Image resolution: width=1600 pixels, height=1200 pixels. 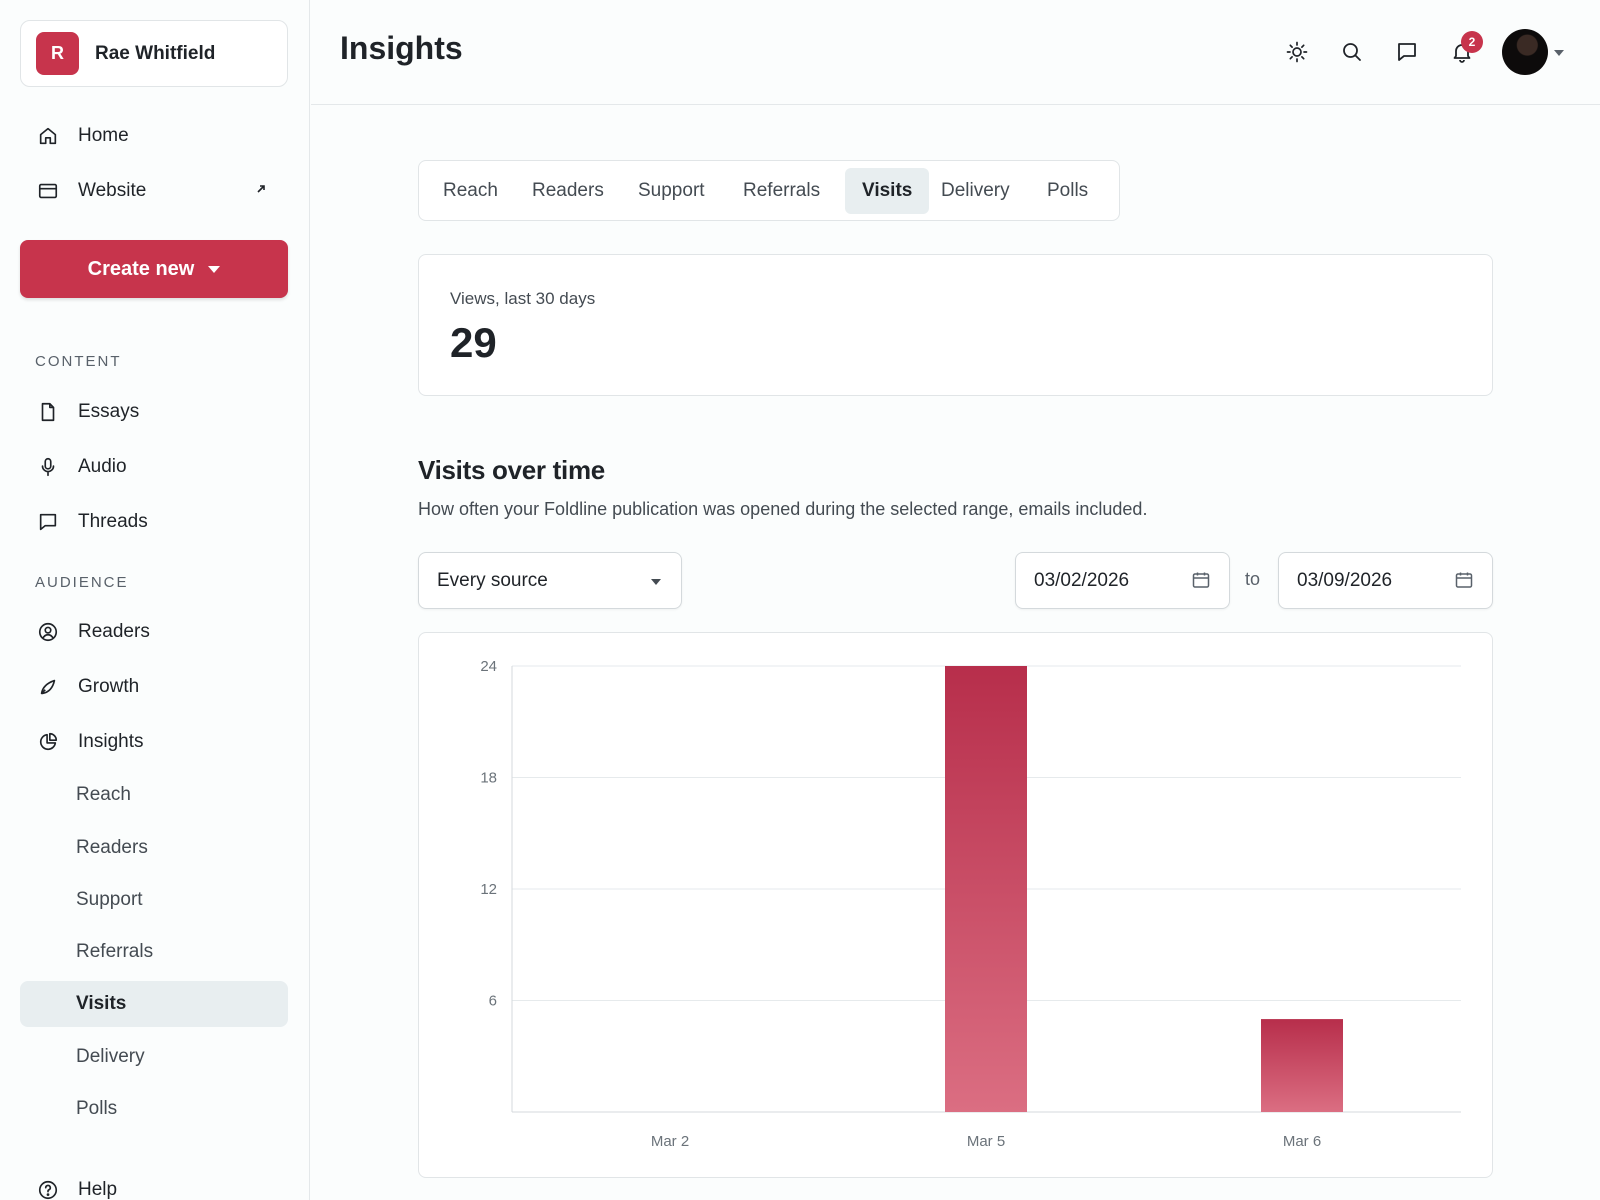 I want to click on theme-toggle-button, so click(x=1297, y=52).